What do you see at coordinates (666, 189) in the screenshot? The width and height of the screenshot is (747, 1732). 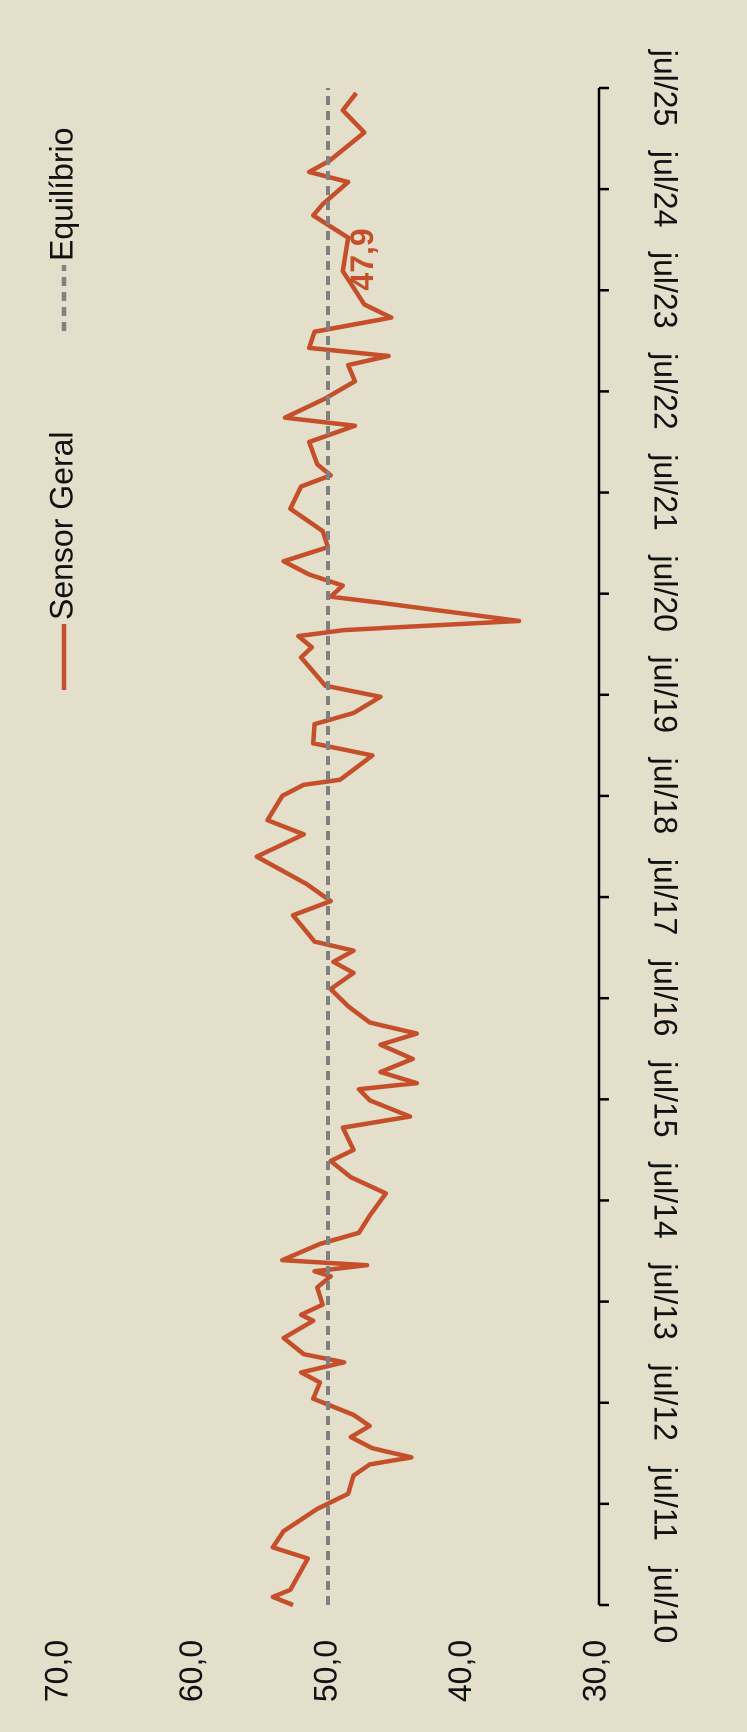 I see `x-tick-label: jul/24` at bounding box center [666, 189].